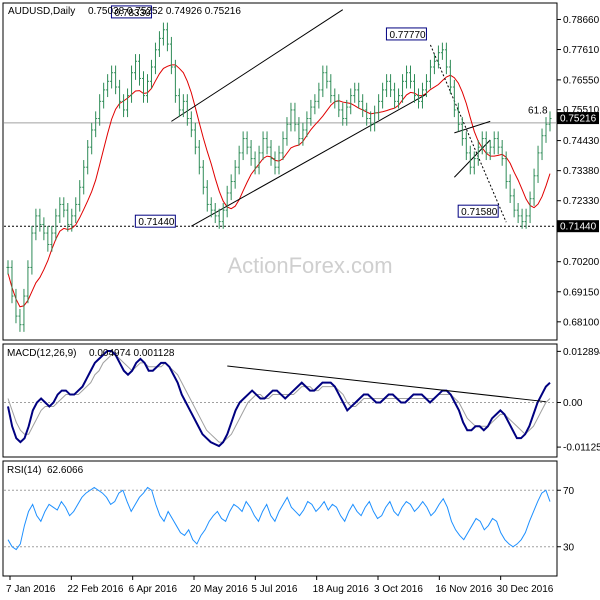 The height and width of the screenshot is (600, 600). What do you see at coordinates (581, 262) in the screenshot?
I see `price-tick-label: 0.70200` at bounding box center [581, 262].